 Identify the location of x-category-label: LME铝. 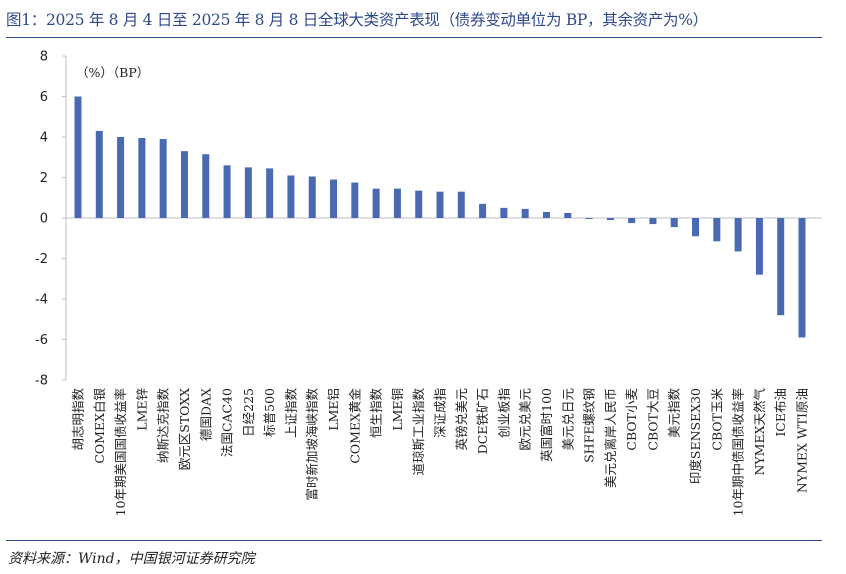
(333, 409).